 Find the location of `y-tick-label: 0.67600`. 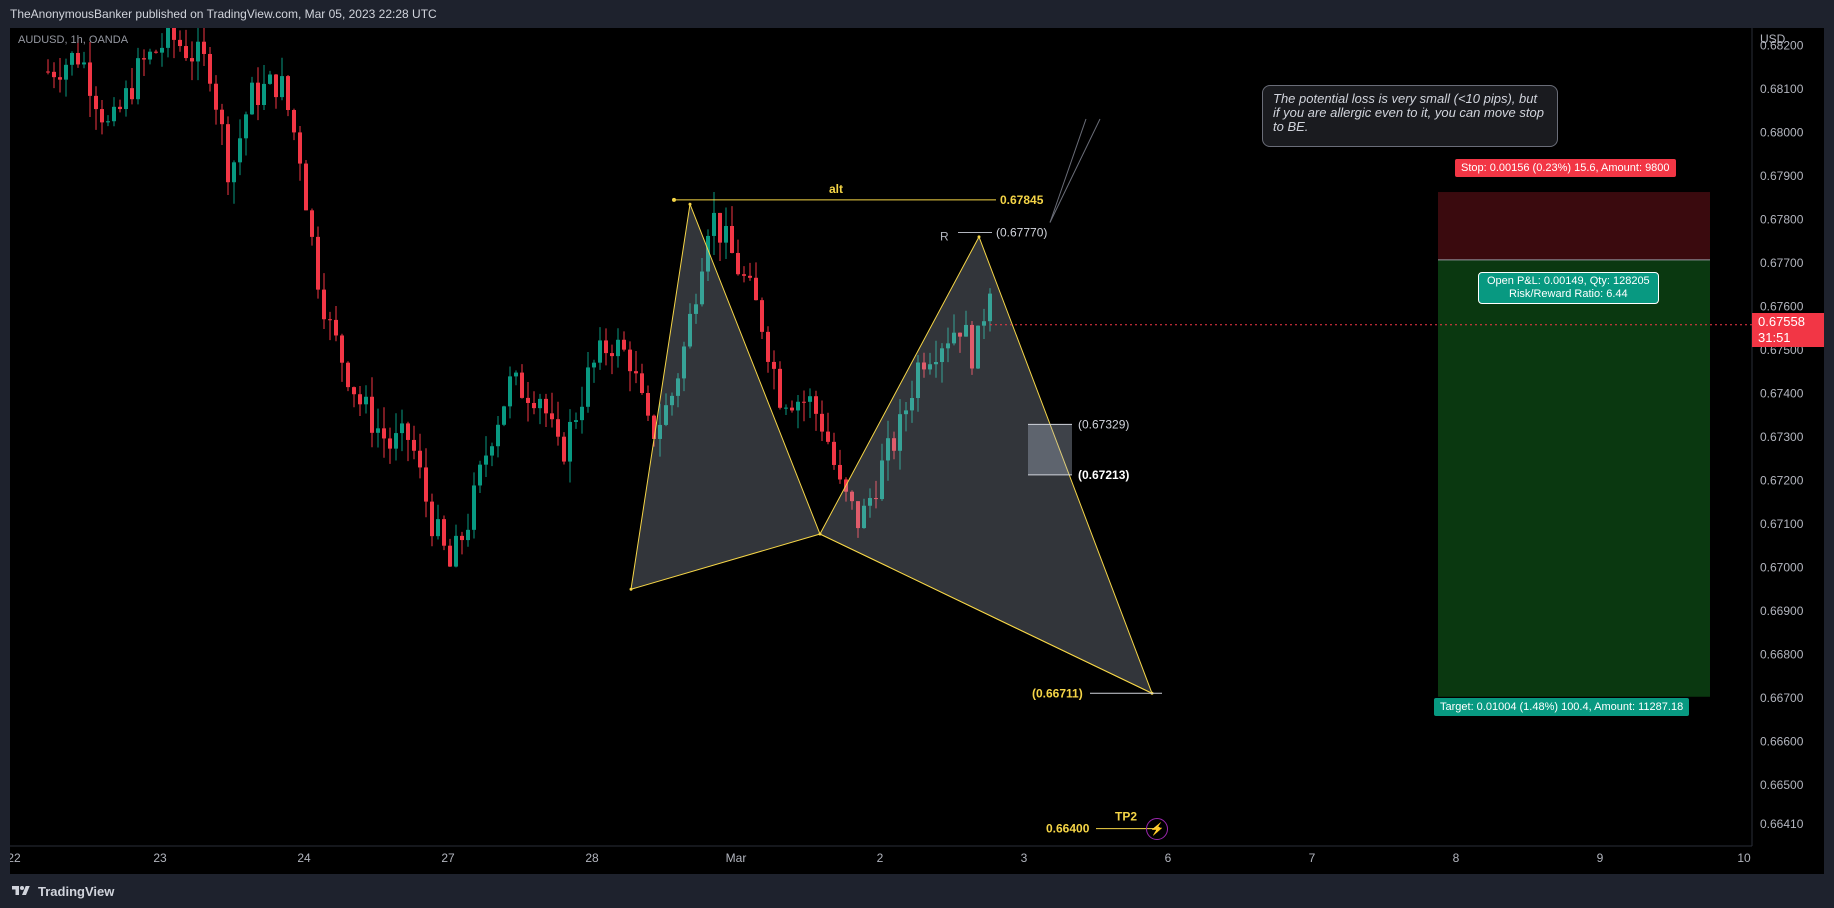

y-tick-label: 0.67600 is located at coordinates (1782, 306).